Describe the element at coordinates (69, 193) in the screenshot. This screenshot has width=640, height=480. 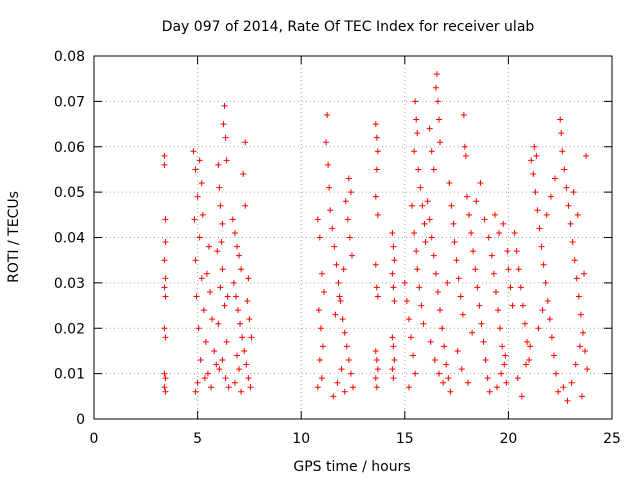
I see `y-tick-label: 0.05` at that location.